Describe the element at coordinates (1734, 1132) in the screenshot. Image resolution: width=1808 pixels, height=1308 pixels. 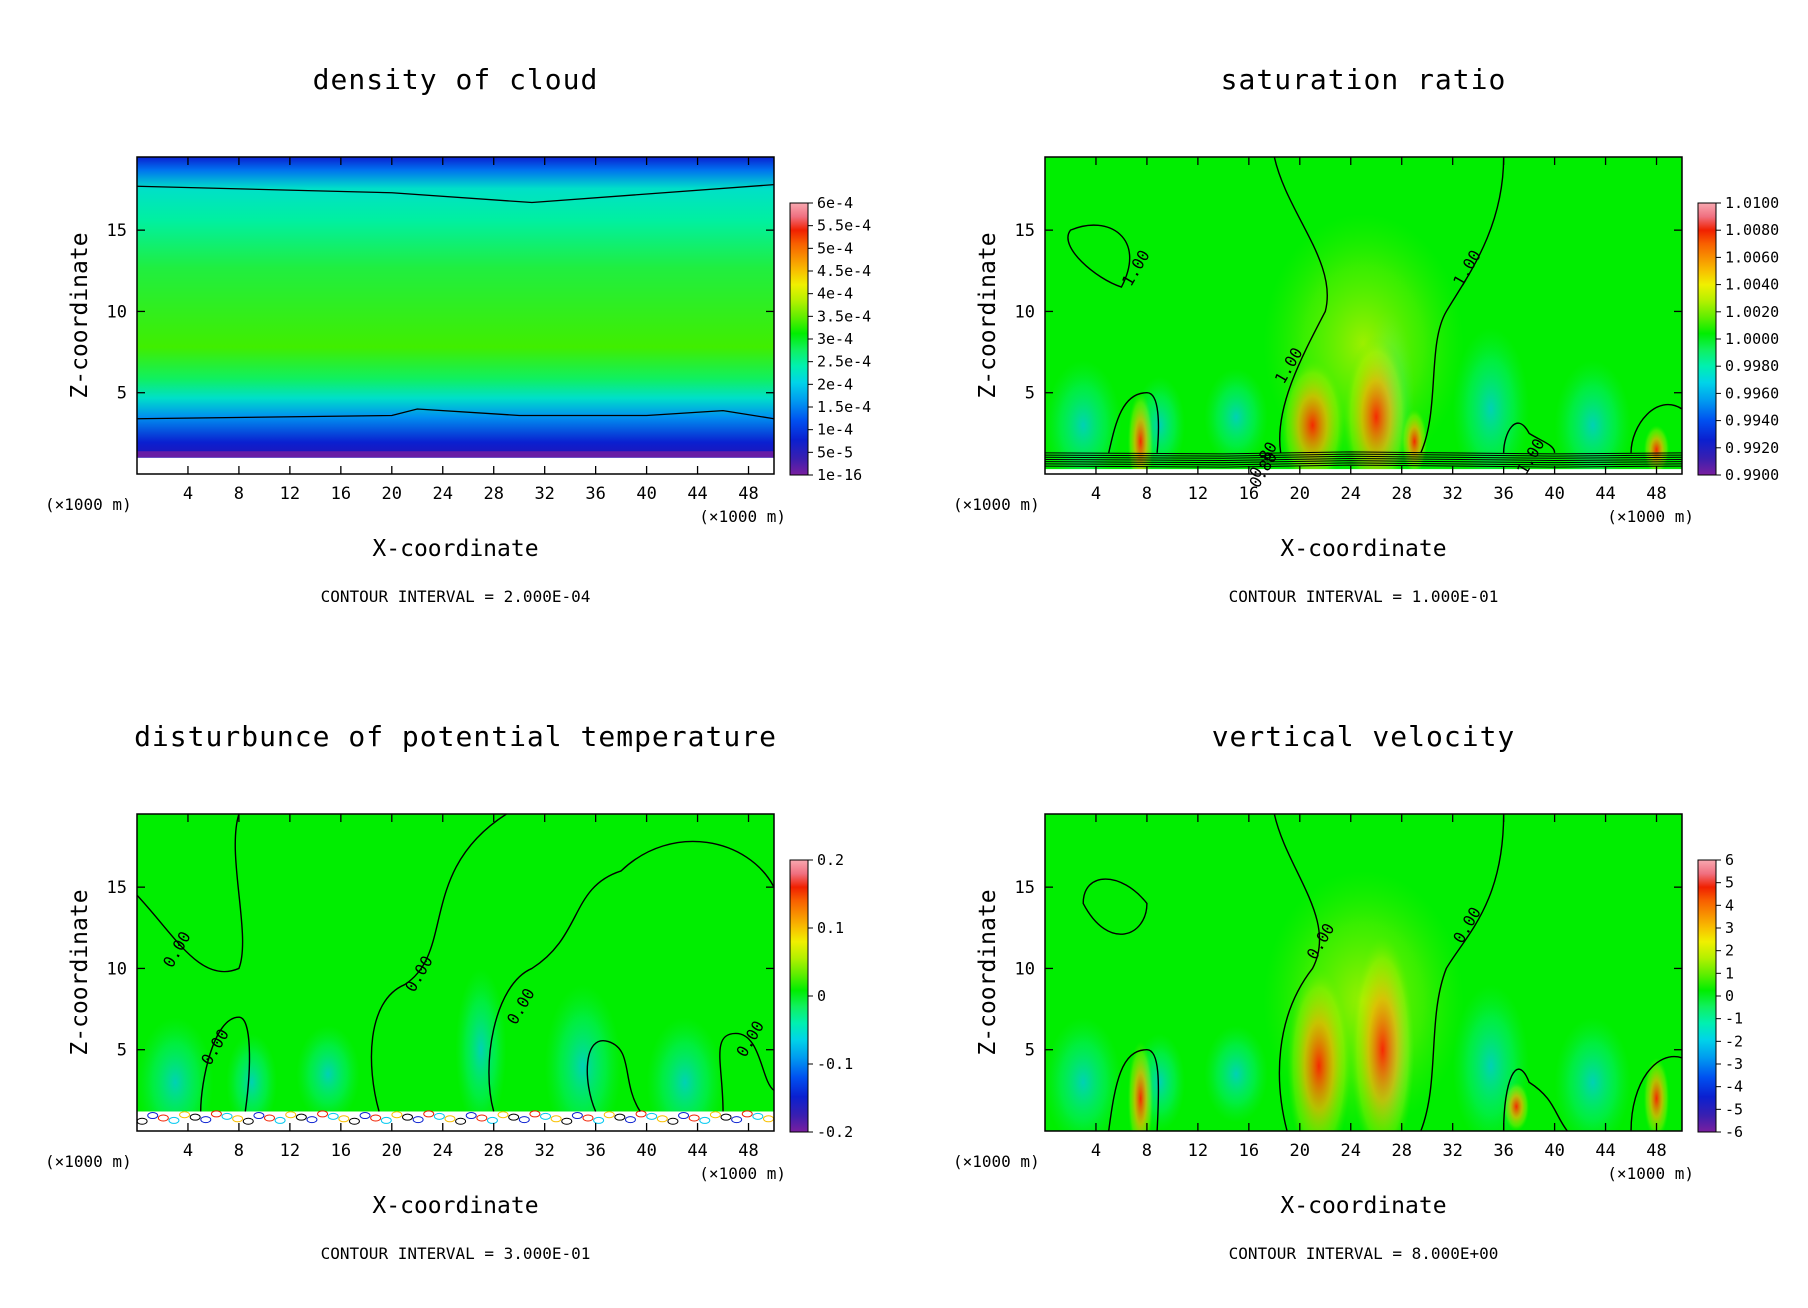
I see `colorbar-label: -6` at that location.